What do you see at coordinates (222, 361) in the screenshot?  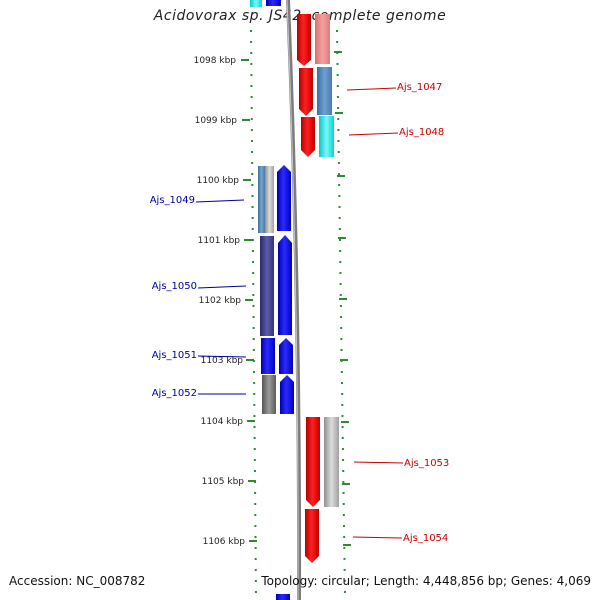 I see `tick-label: 1103 kbp` at bounding box center [222, 361].